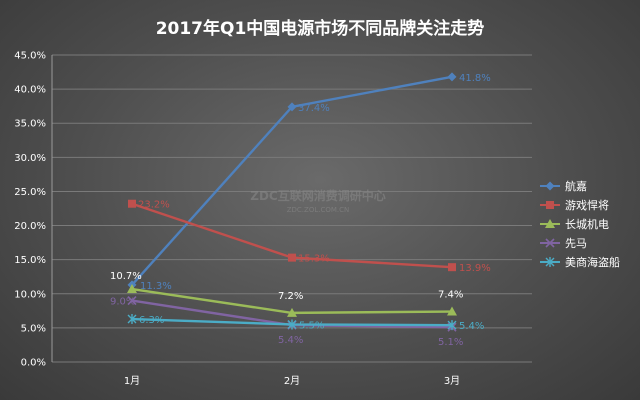  Describe the element at coordinates (450, 342) in the screenshot. I see `data-label: 5.1%` at that location.